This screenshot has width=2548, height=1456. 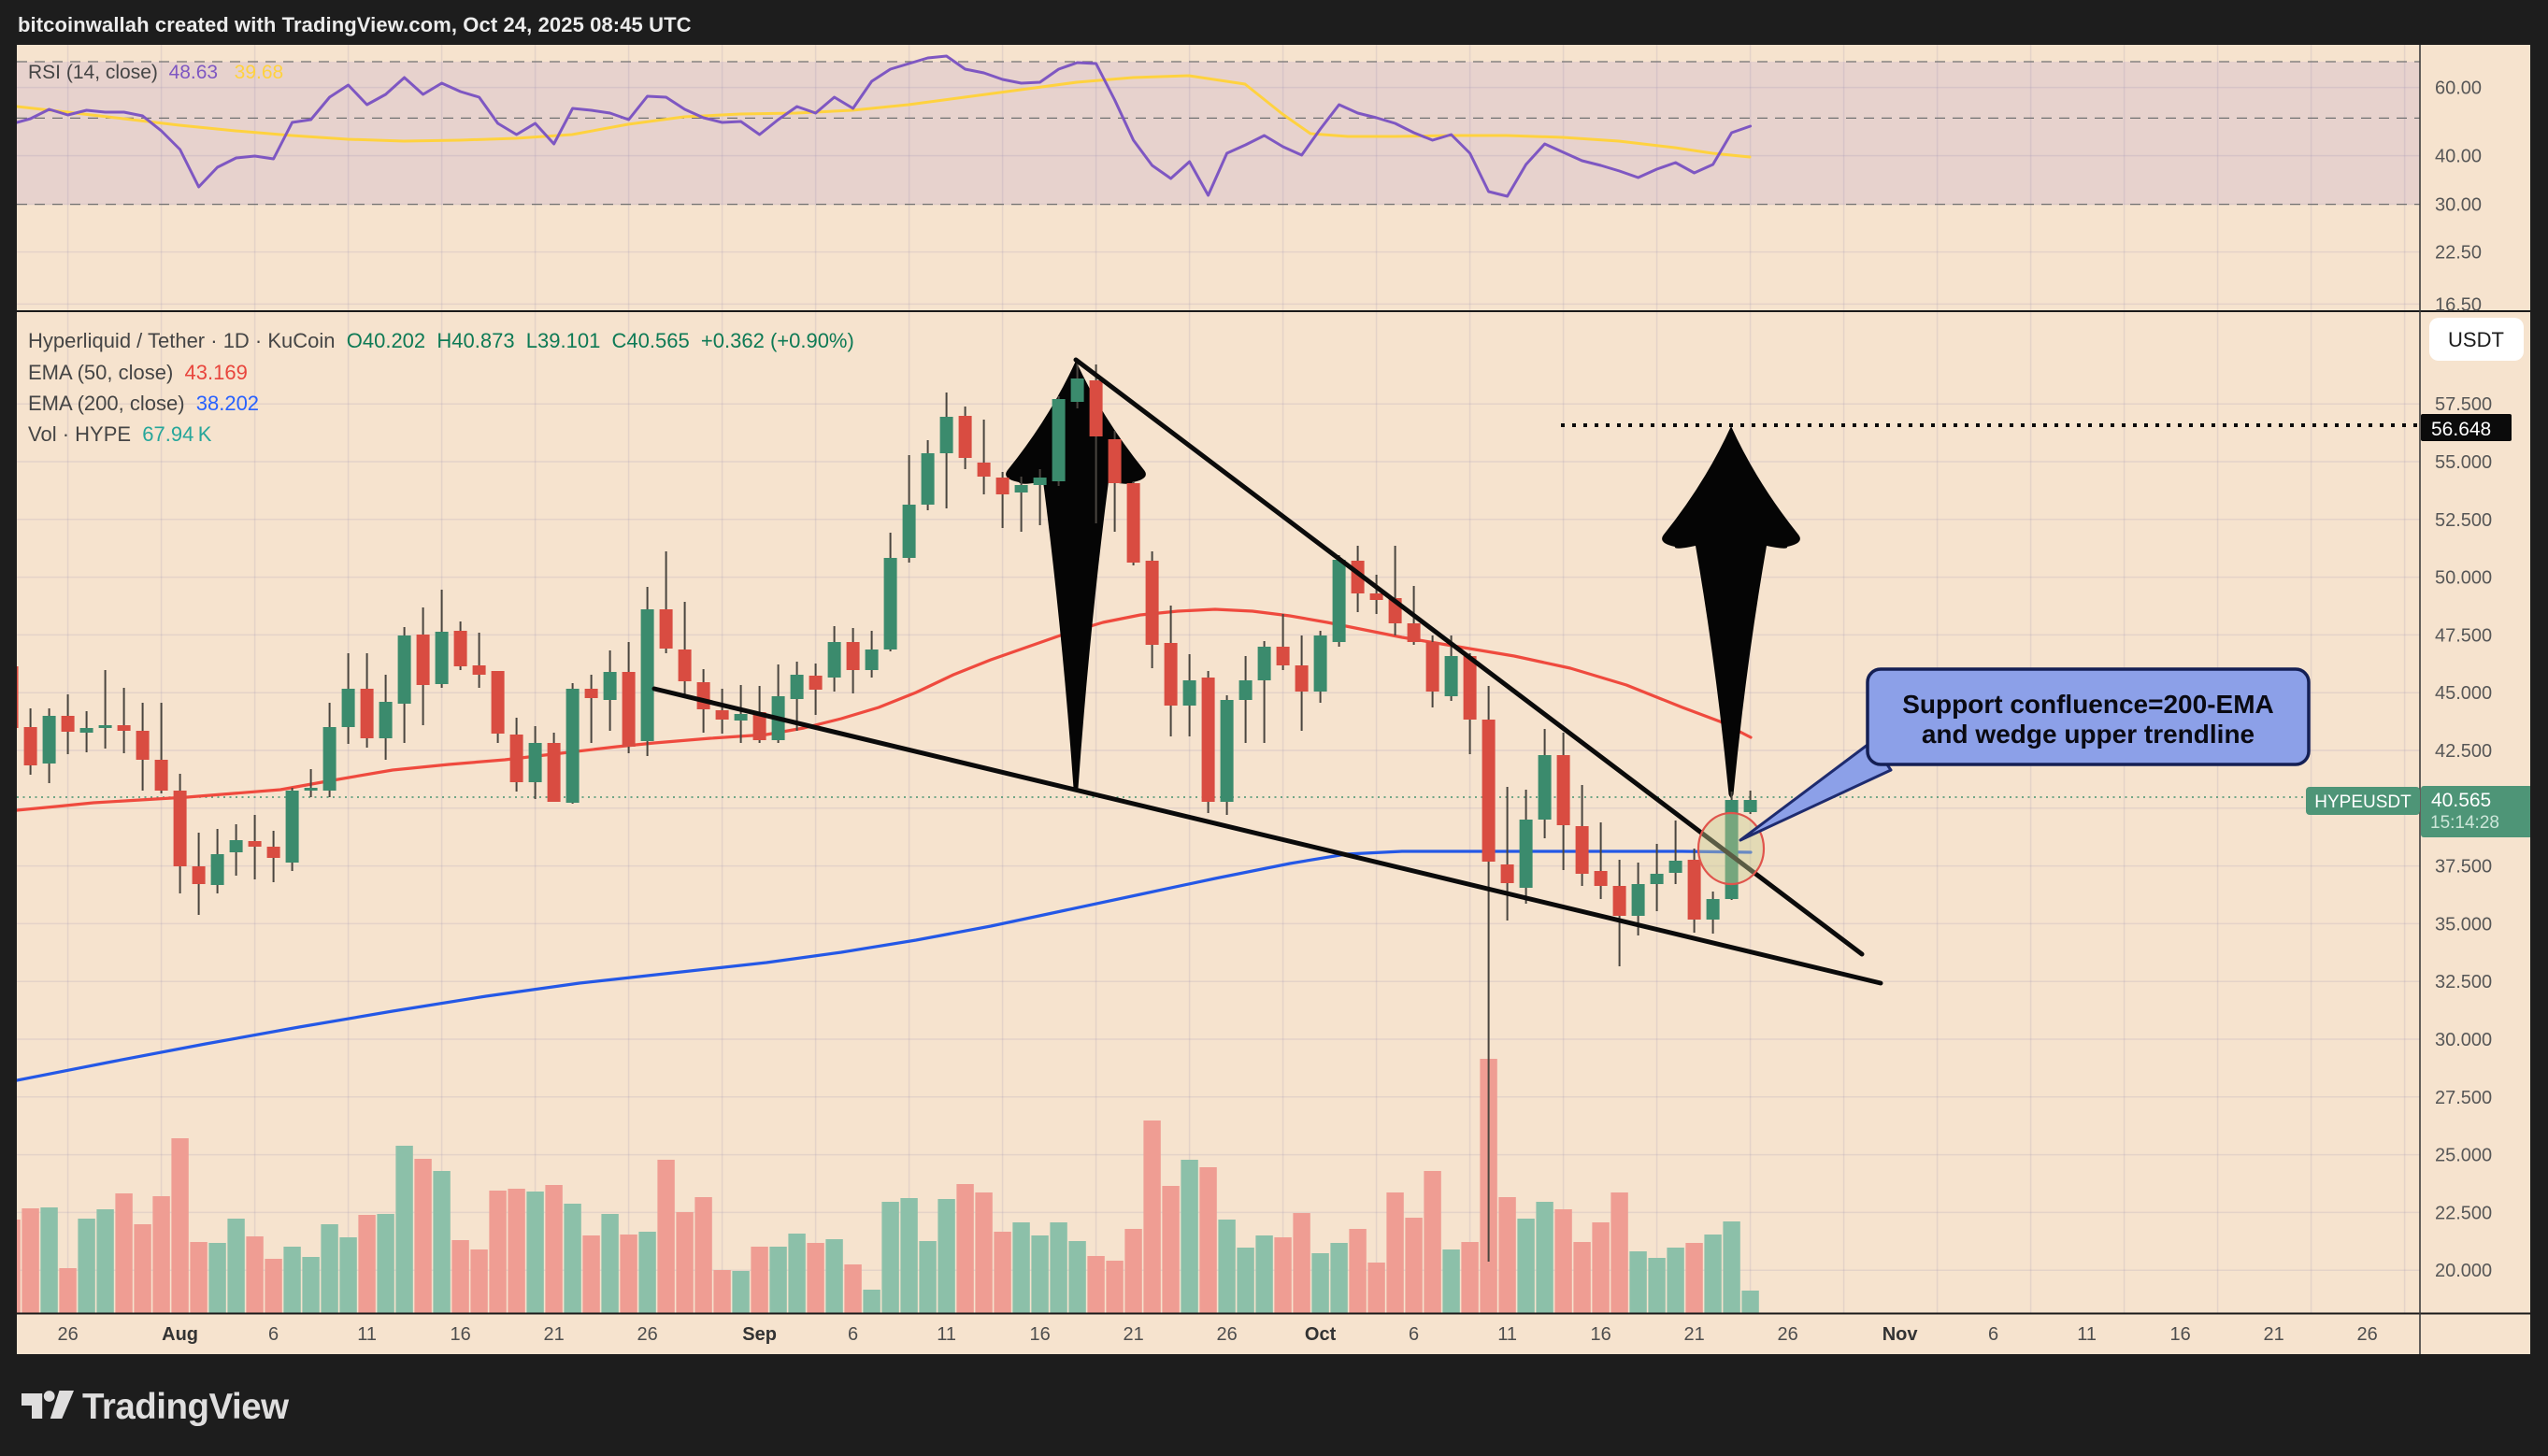 I want to click on svg-text: 40.565, so click(x=2461, y=800).